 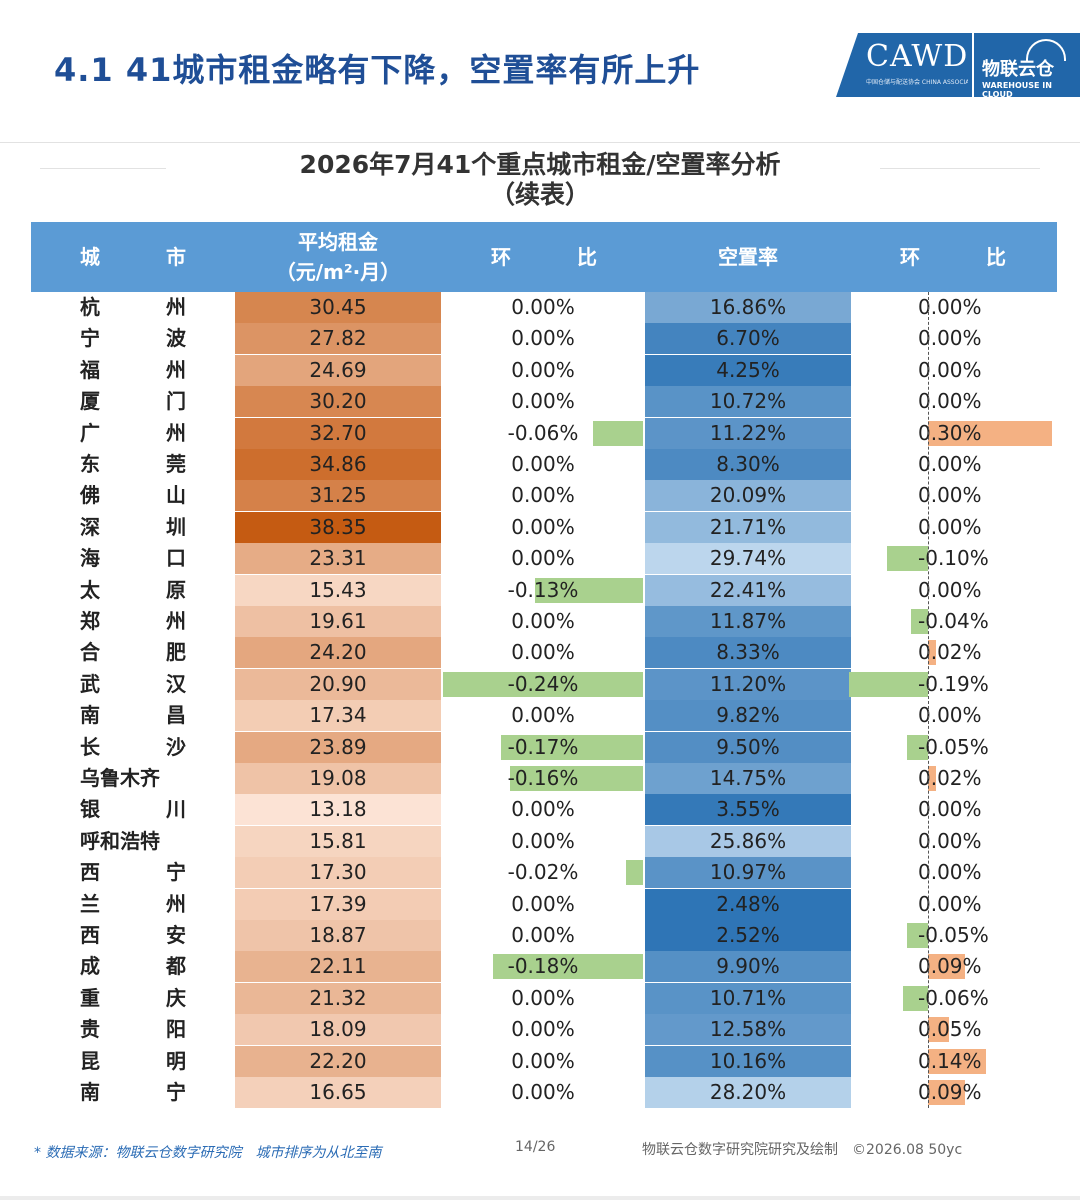 I want to click on city-name: 太原, so click(x=133, y=589).